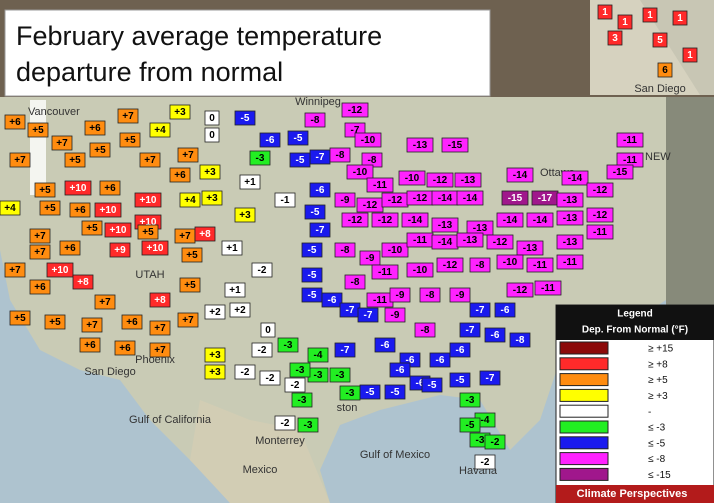 Image resolution: width=714 pixels, height=503 pixels. Describe the element at coordinates (658, 380) in the screenshot. I see `legend-label: ≥ +5` at that location.